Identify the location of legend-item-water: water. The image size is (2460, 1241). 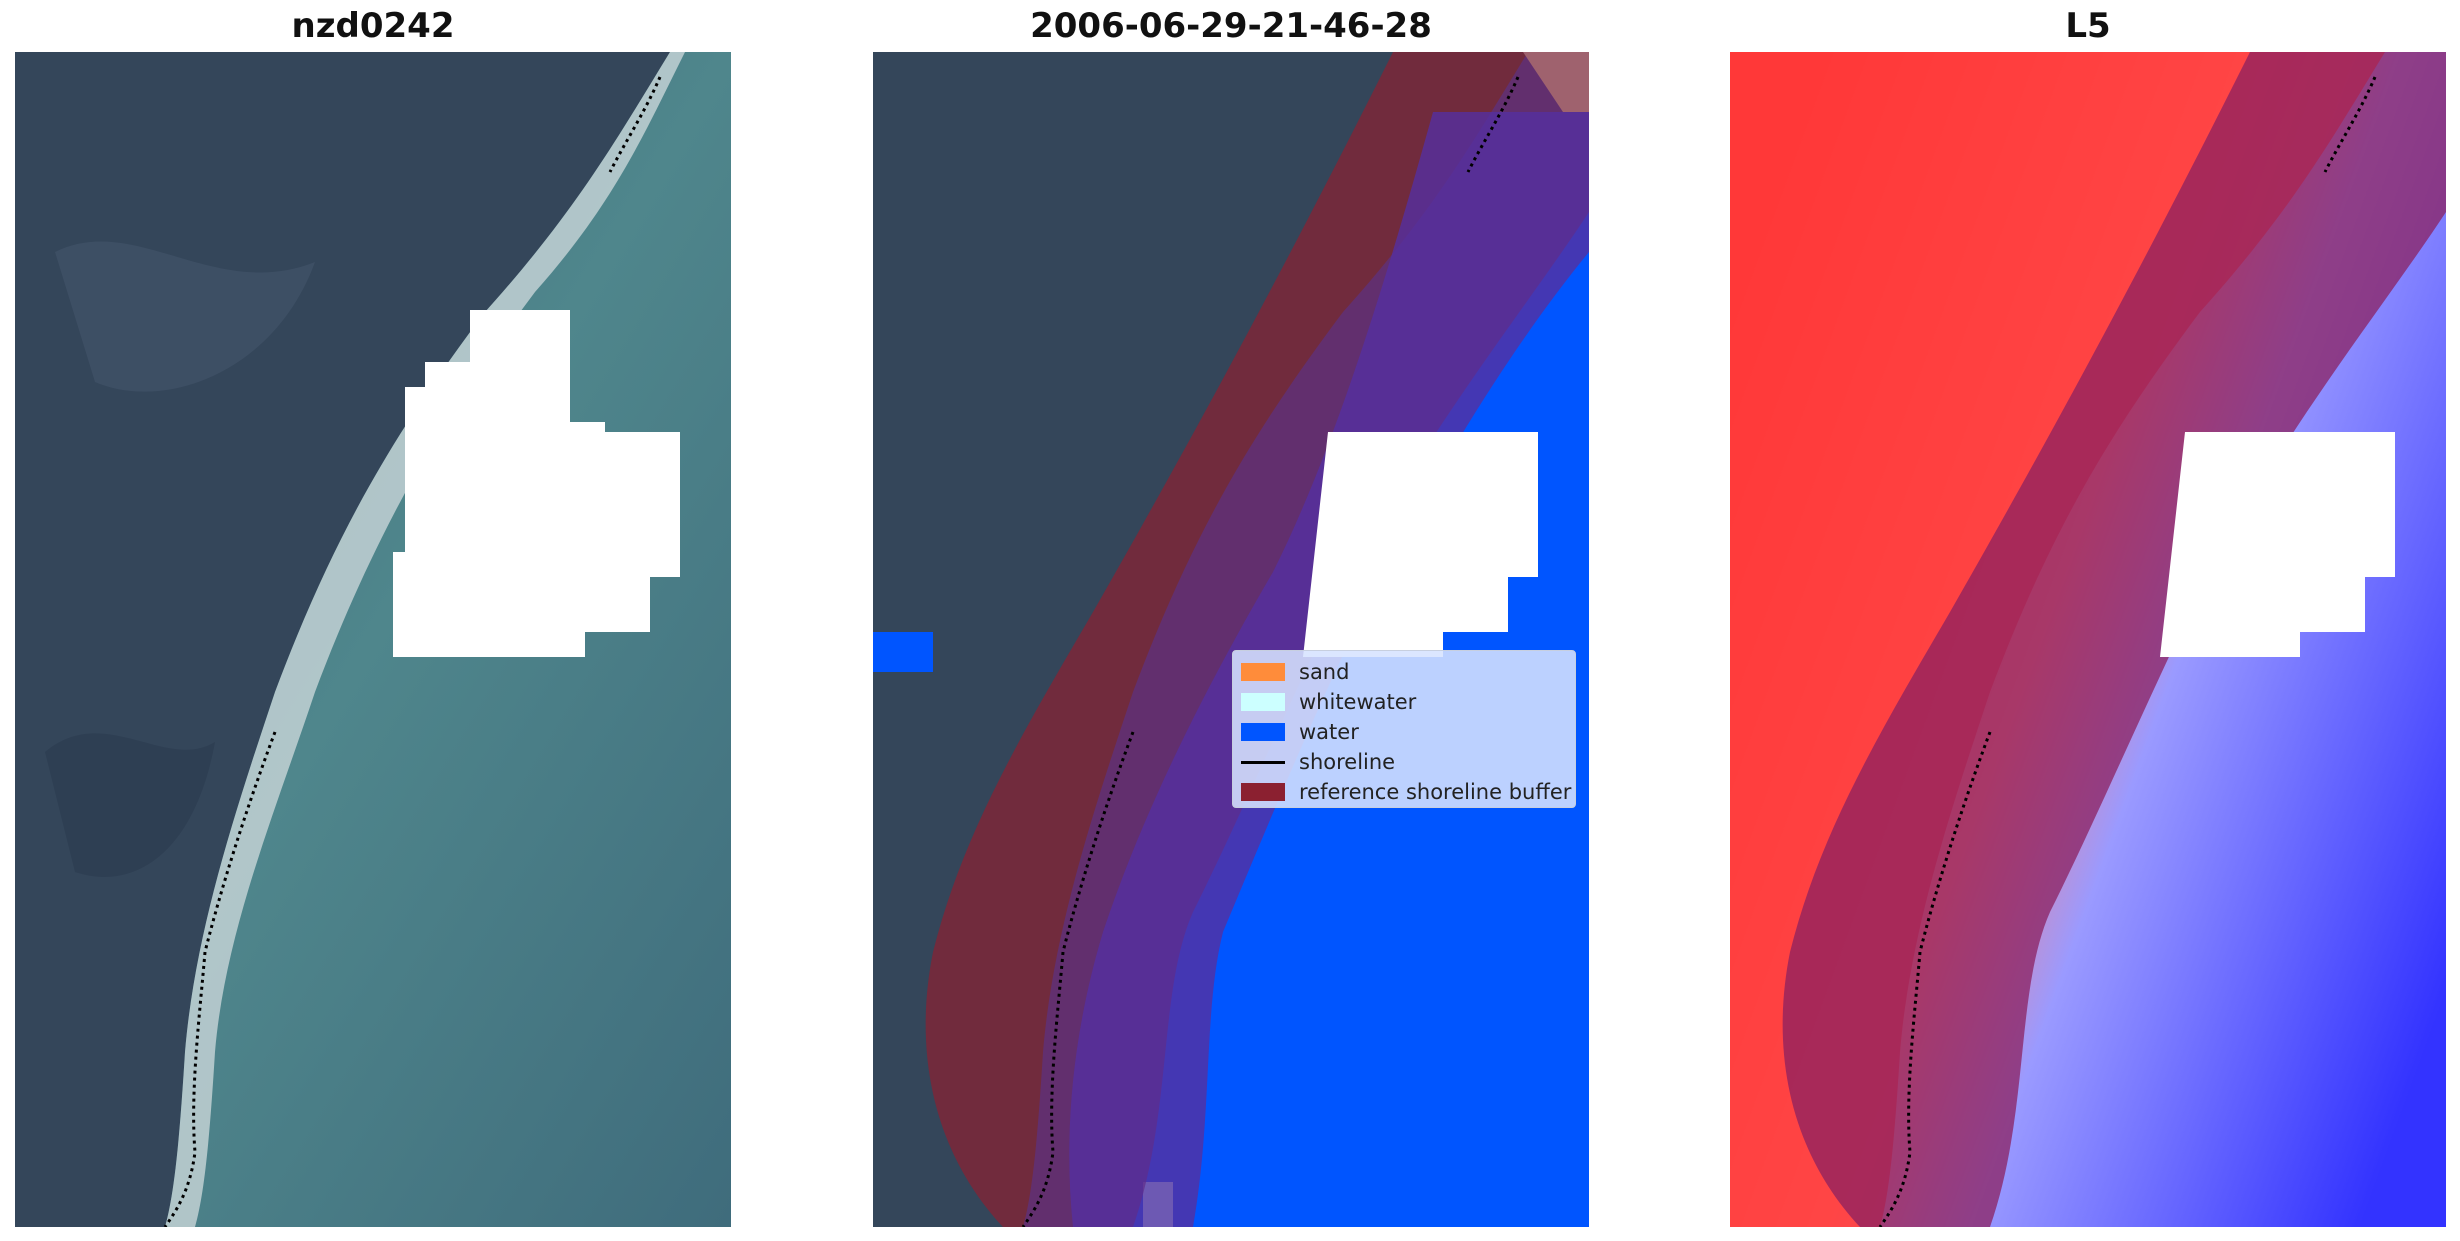
(1404, 732).